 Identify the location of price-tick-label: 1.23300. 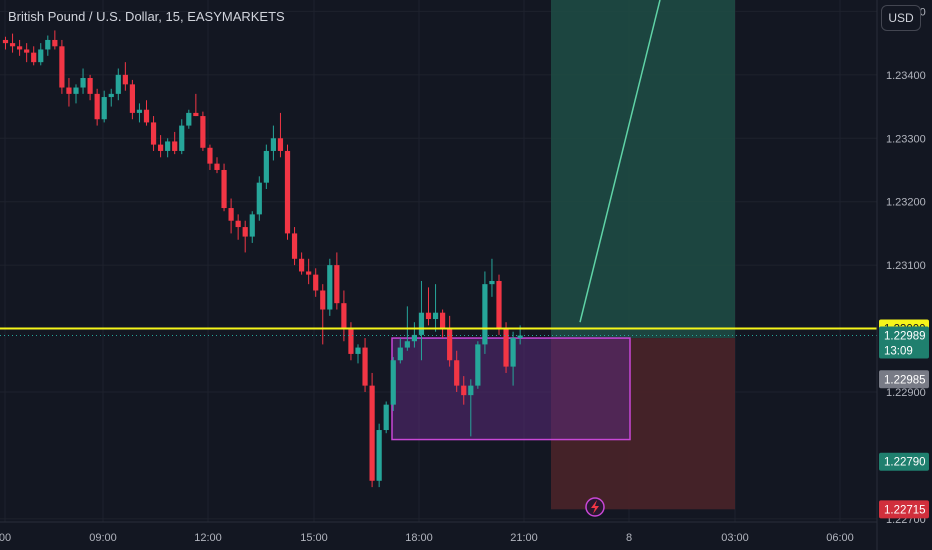
(906, 139).